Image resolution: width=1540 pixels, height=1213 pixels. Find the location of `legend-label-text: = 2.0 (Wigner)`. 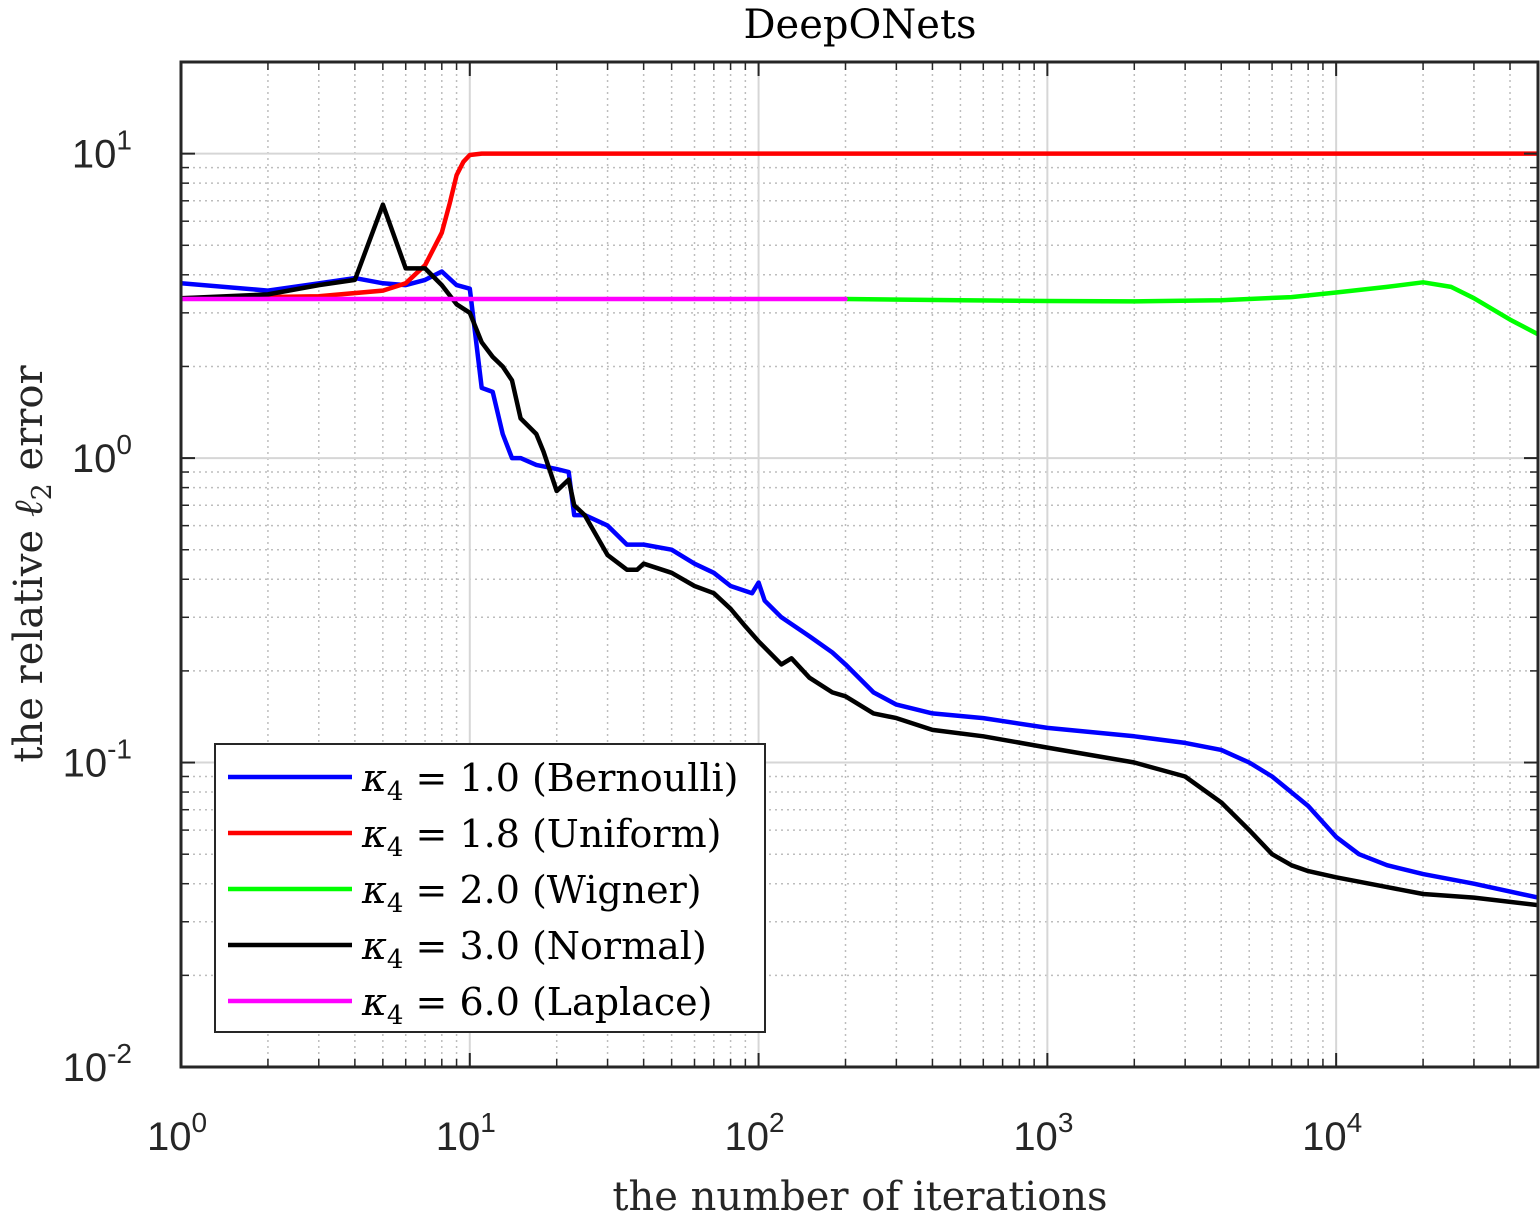

legend-label-text: = 2.0 (Wigner) is located at coordinates (552, 890).